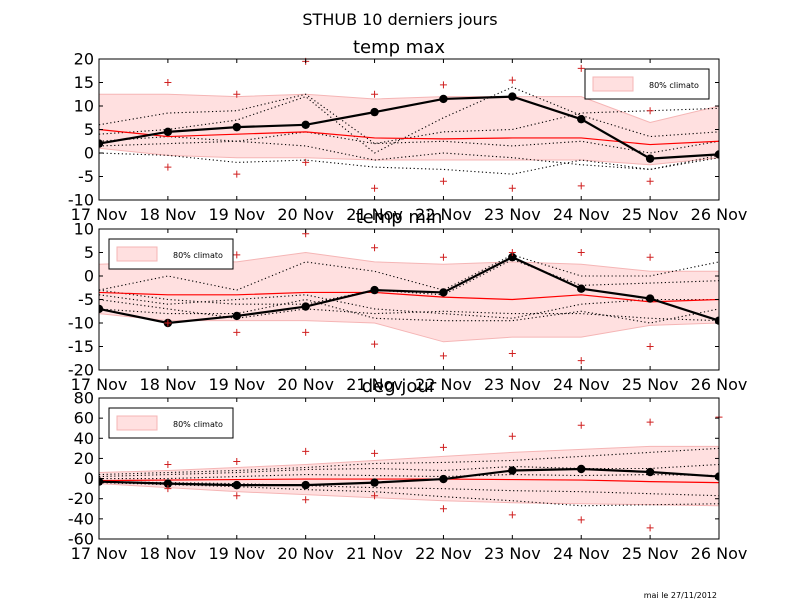 This screenshot has width=800, height=600. What do you see at coordinates (399, 217) in the screenshot?
I see `panel-title: temp min` at bounding box center [399, 217].